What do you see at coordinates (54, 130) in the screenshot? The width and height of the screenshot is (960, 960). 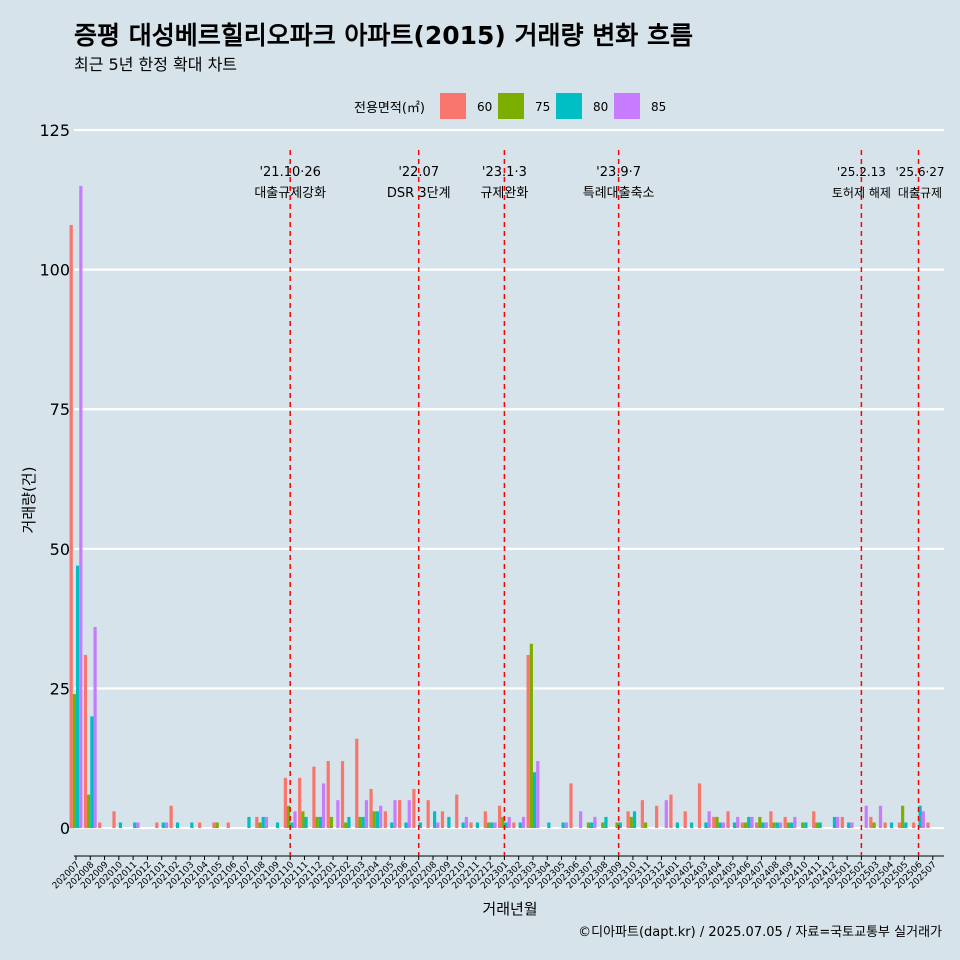 I see `y-tick-label: 125` at bounding box center [54, 130].